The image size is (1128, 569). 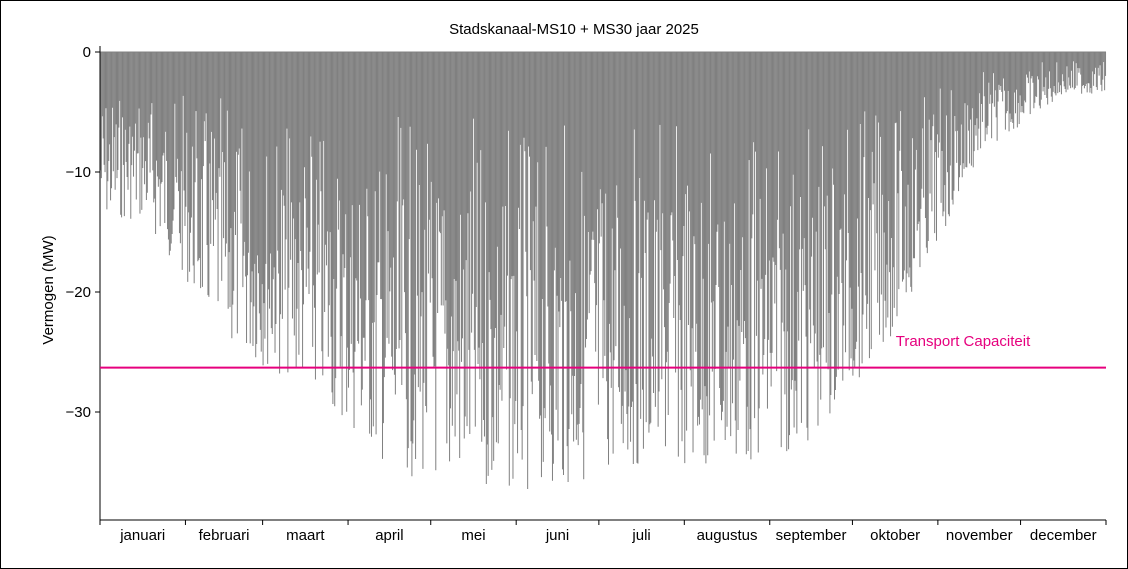 What do you see at coordinates (473, 535) in the screenshot?
I see `x-tick-label-mei: mei` at bounding box center [473, 535].